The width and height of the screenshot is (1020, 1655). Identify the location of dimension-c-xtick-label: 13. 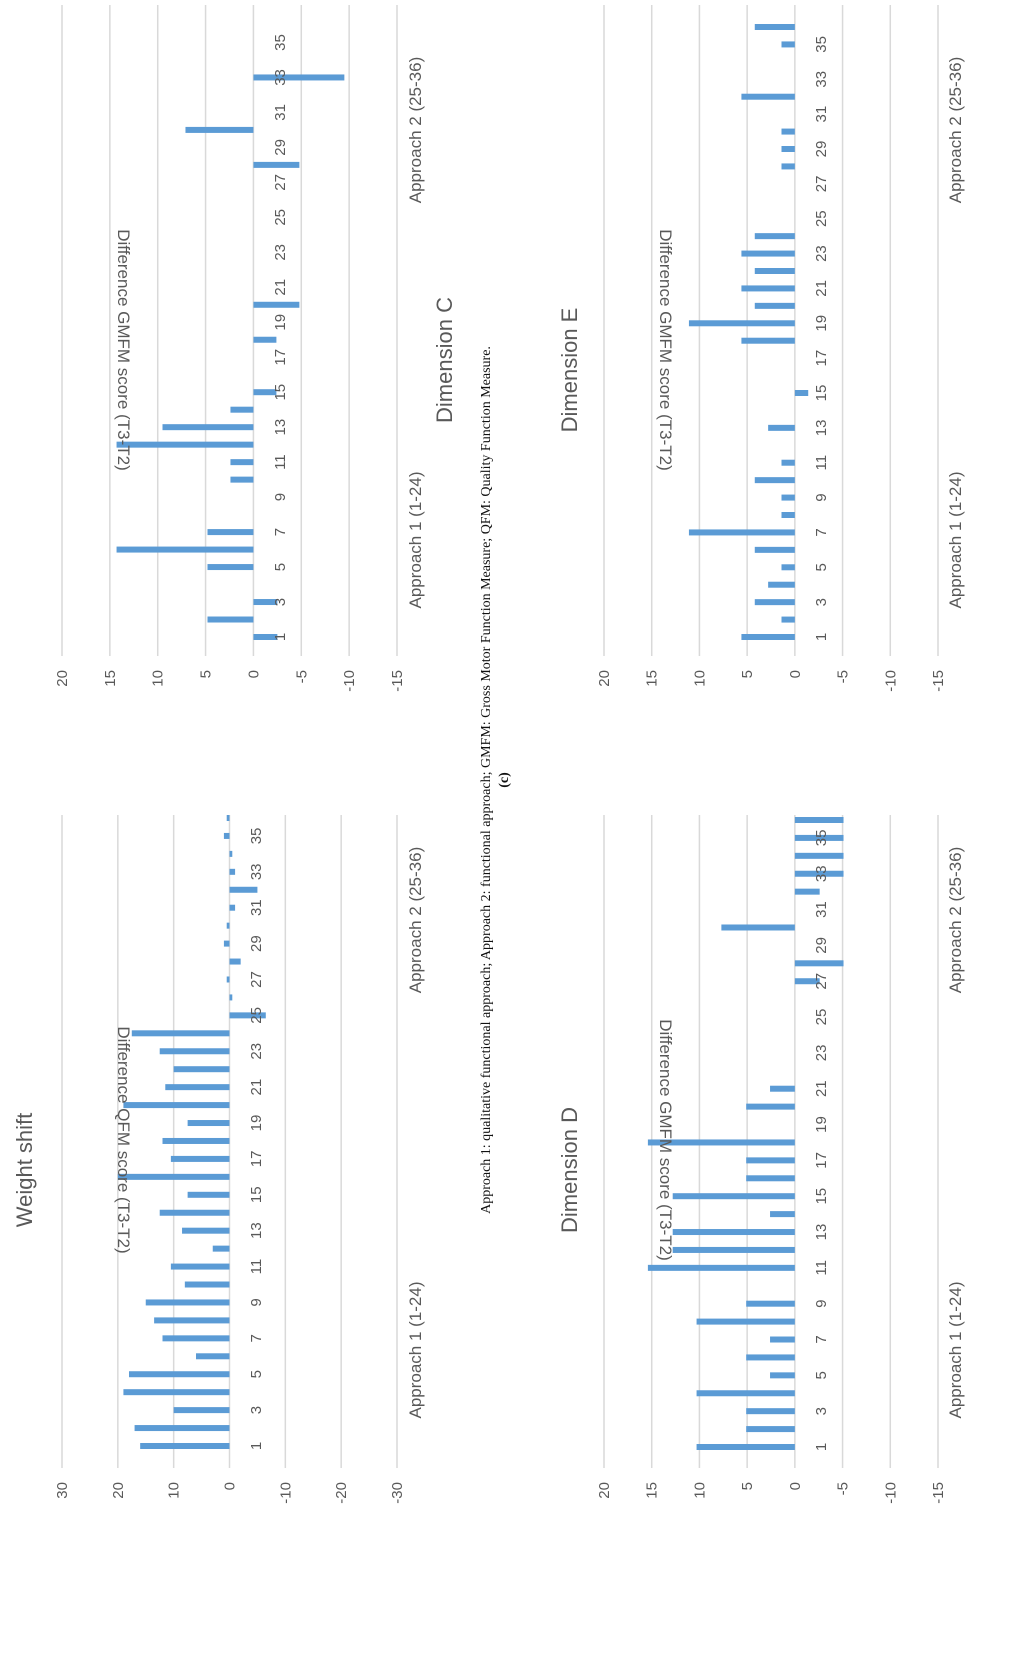
(280, 427).